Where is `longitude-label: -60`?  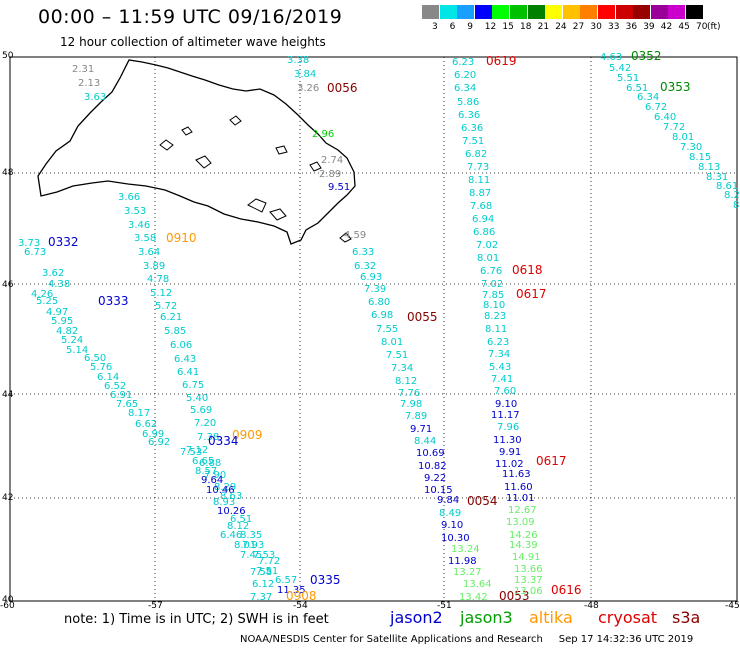 longitude-label: -60 is located at coordinates (7, 606).